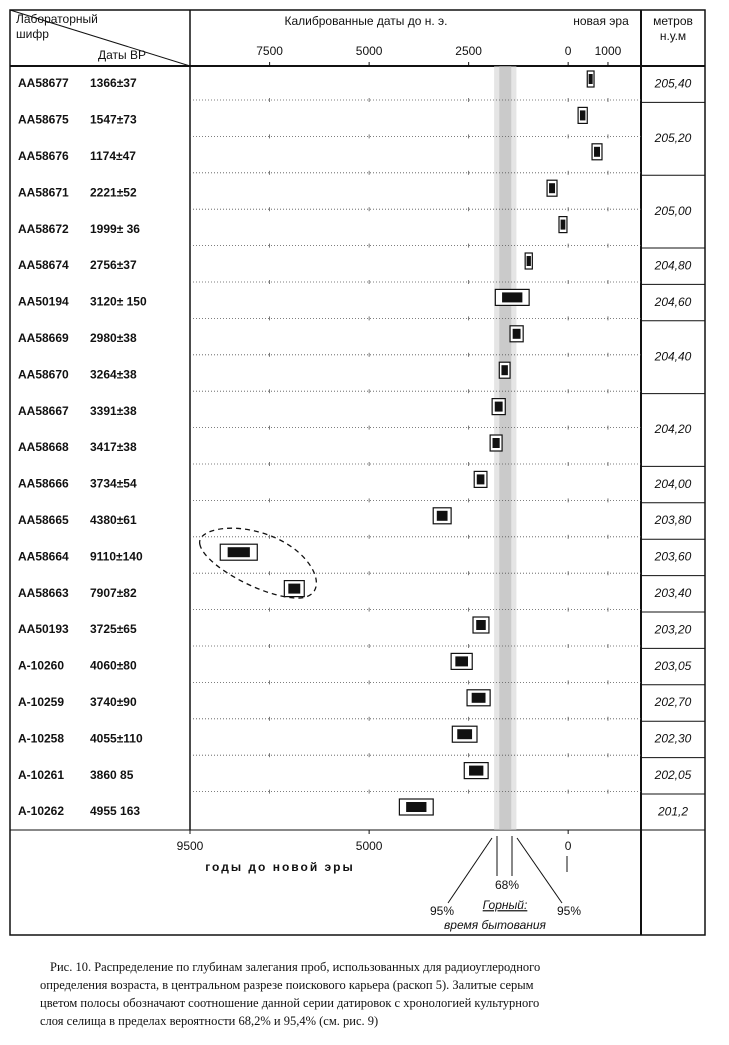 The height and width of the screenshot is (1045, 729). What do you see at coordinates (507, 885) in the screenshot?
I see `band-label: 68%` at bounding box center [507, 885].